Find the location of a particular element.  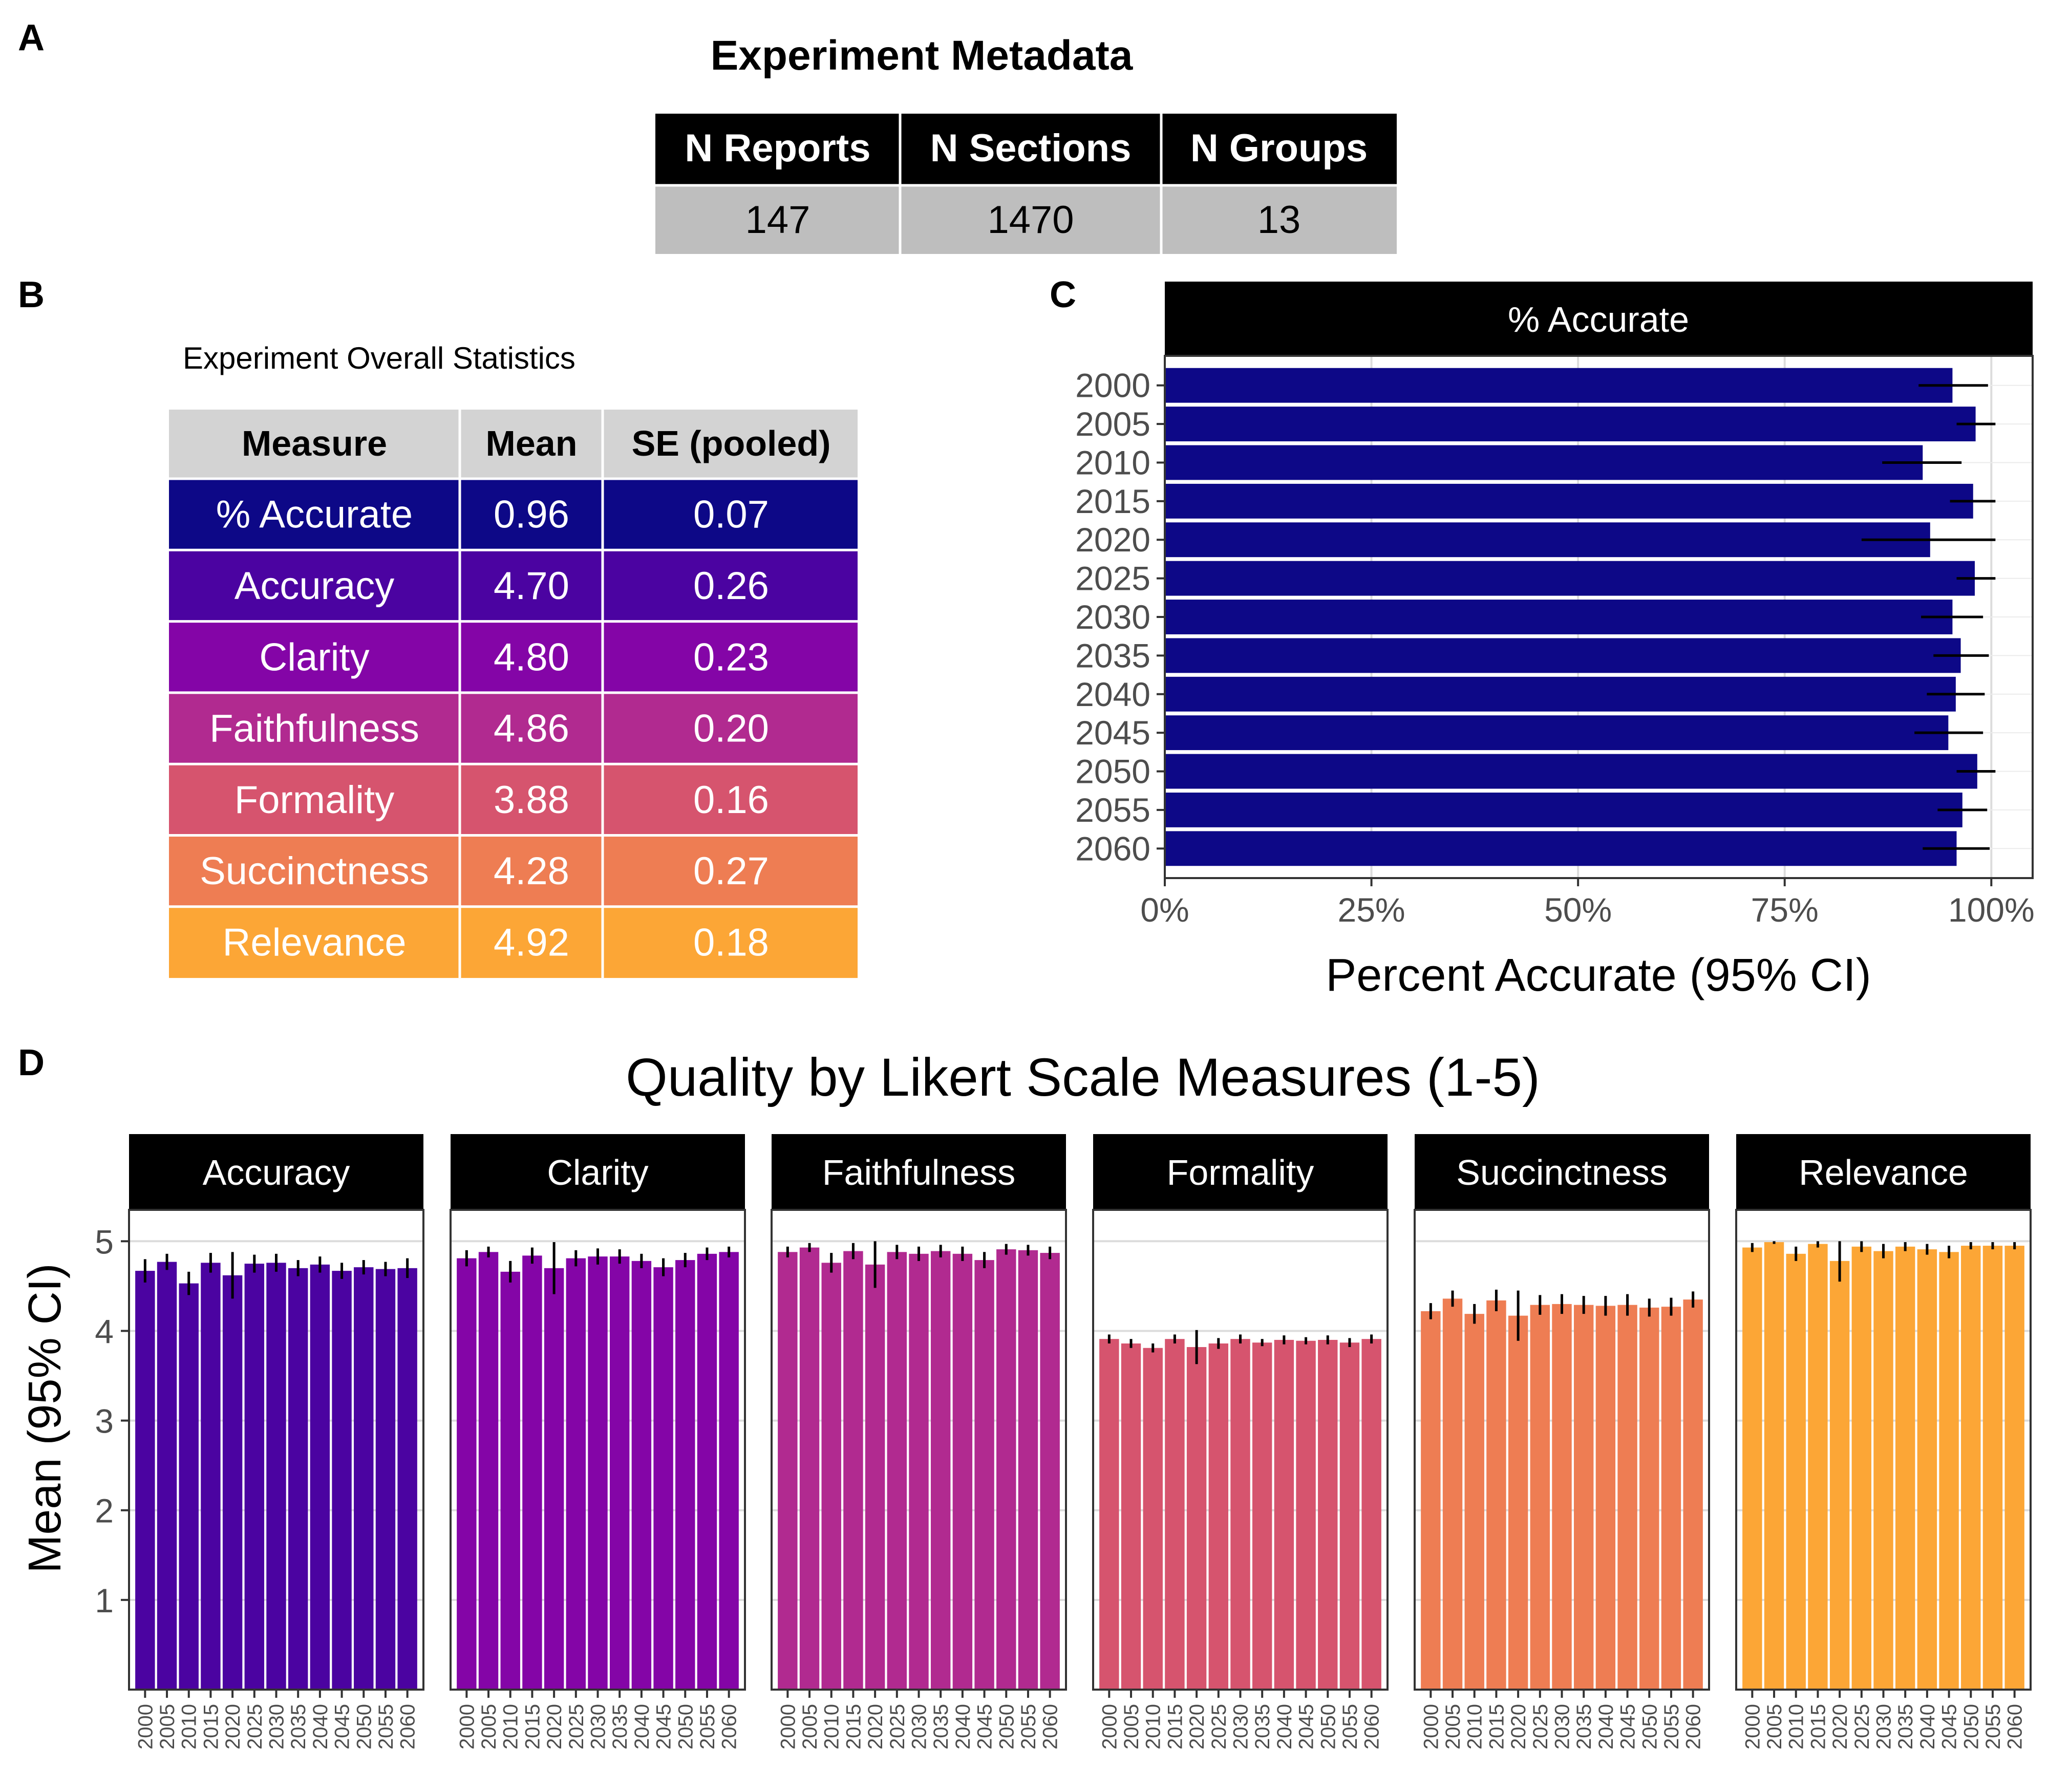

likert-plot-border is located at coordinates (1240, 1450).